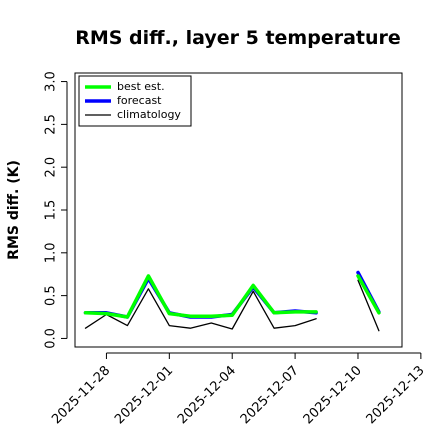 This screenshot has height=440, width=440. What do you see at coordinates (238, 38) in the screenshot?
I see `chart-title: RMS diff., layer 5 temperature` at bounding box center [238, 38].